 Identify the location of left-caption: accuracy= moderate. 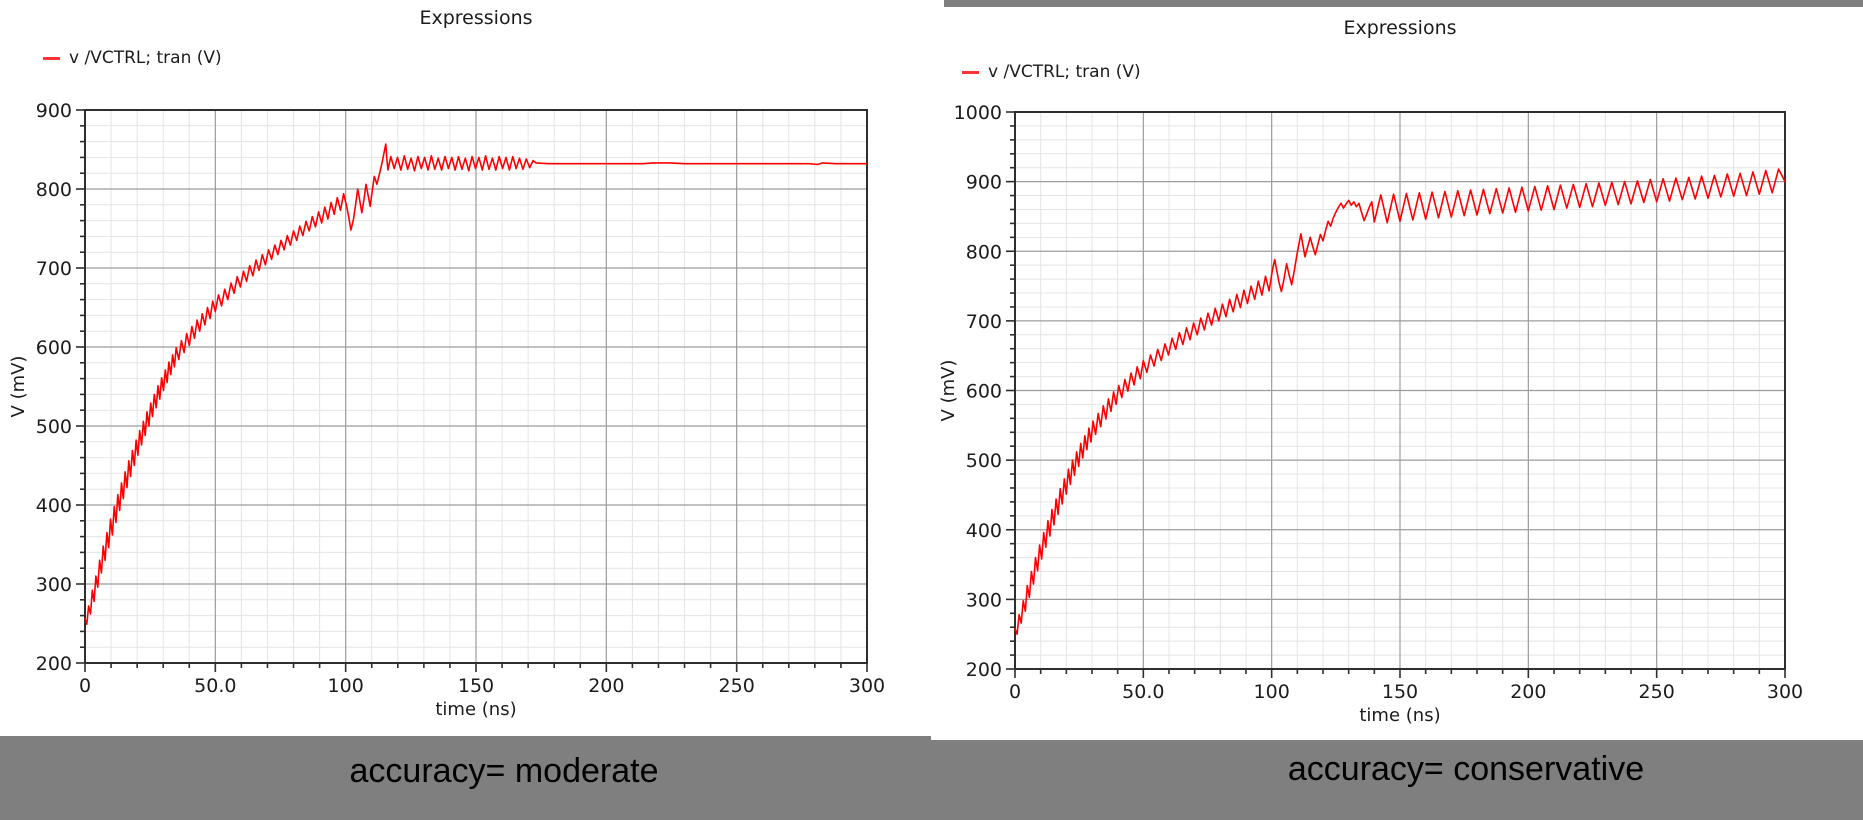
(504, 771).